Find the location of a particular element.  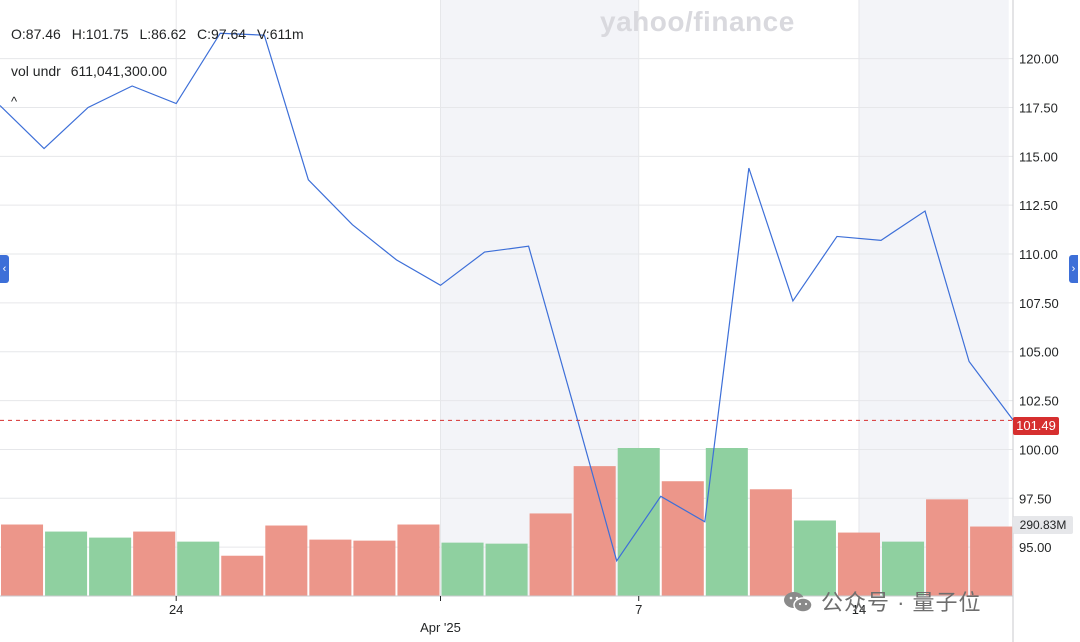

low-value: L:86.62 is located at coordinates (163, 34).